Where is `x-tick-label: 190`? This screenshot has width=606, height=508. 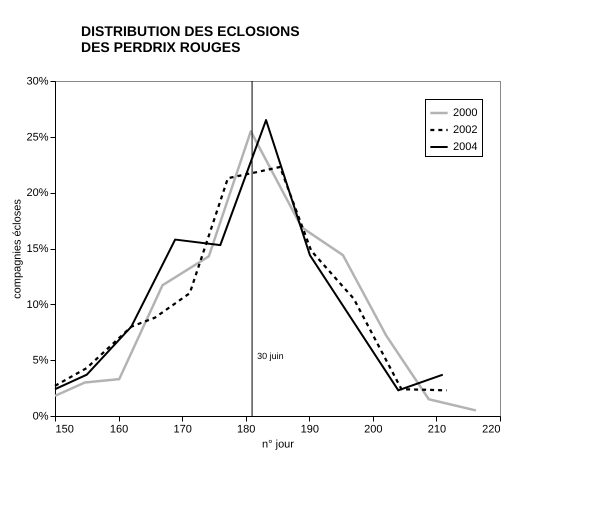
x-tick-label: 190 is located at coordinates (309, 430).